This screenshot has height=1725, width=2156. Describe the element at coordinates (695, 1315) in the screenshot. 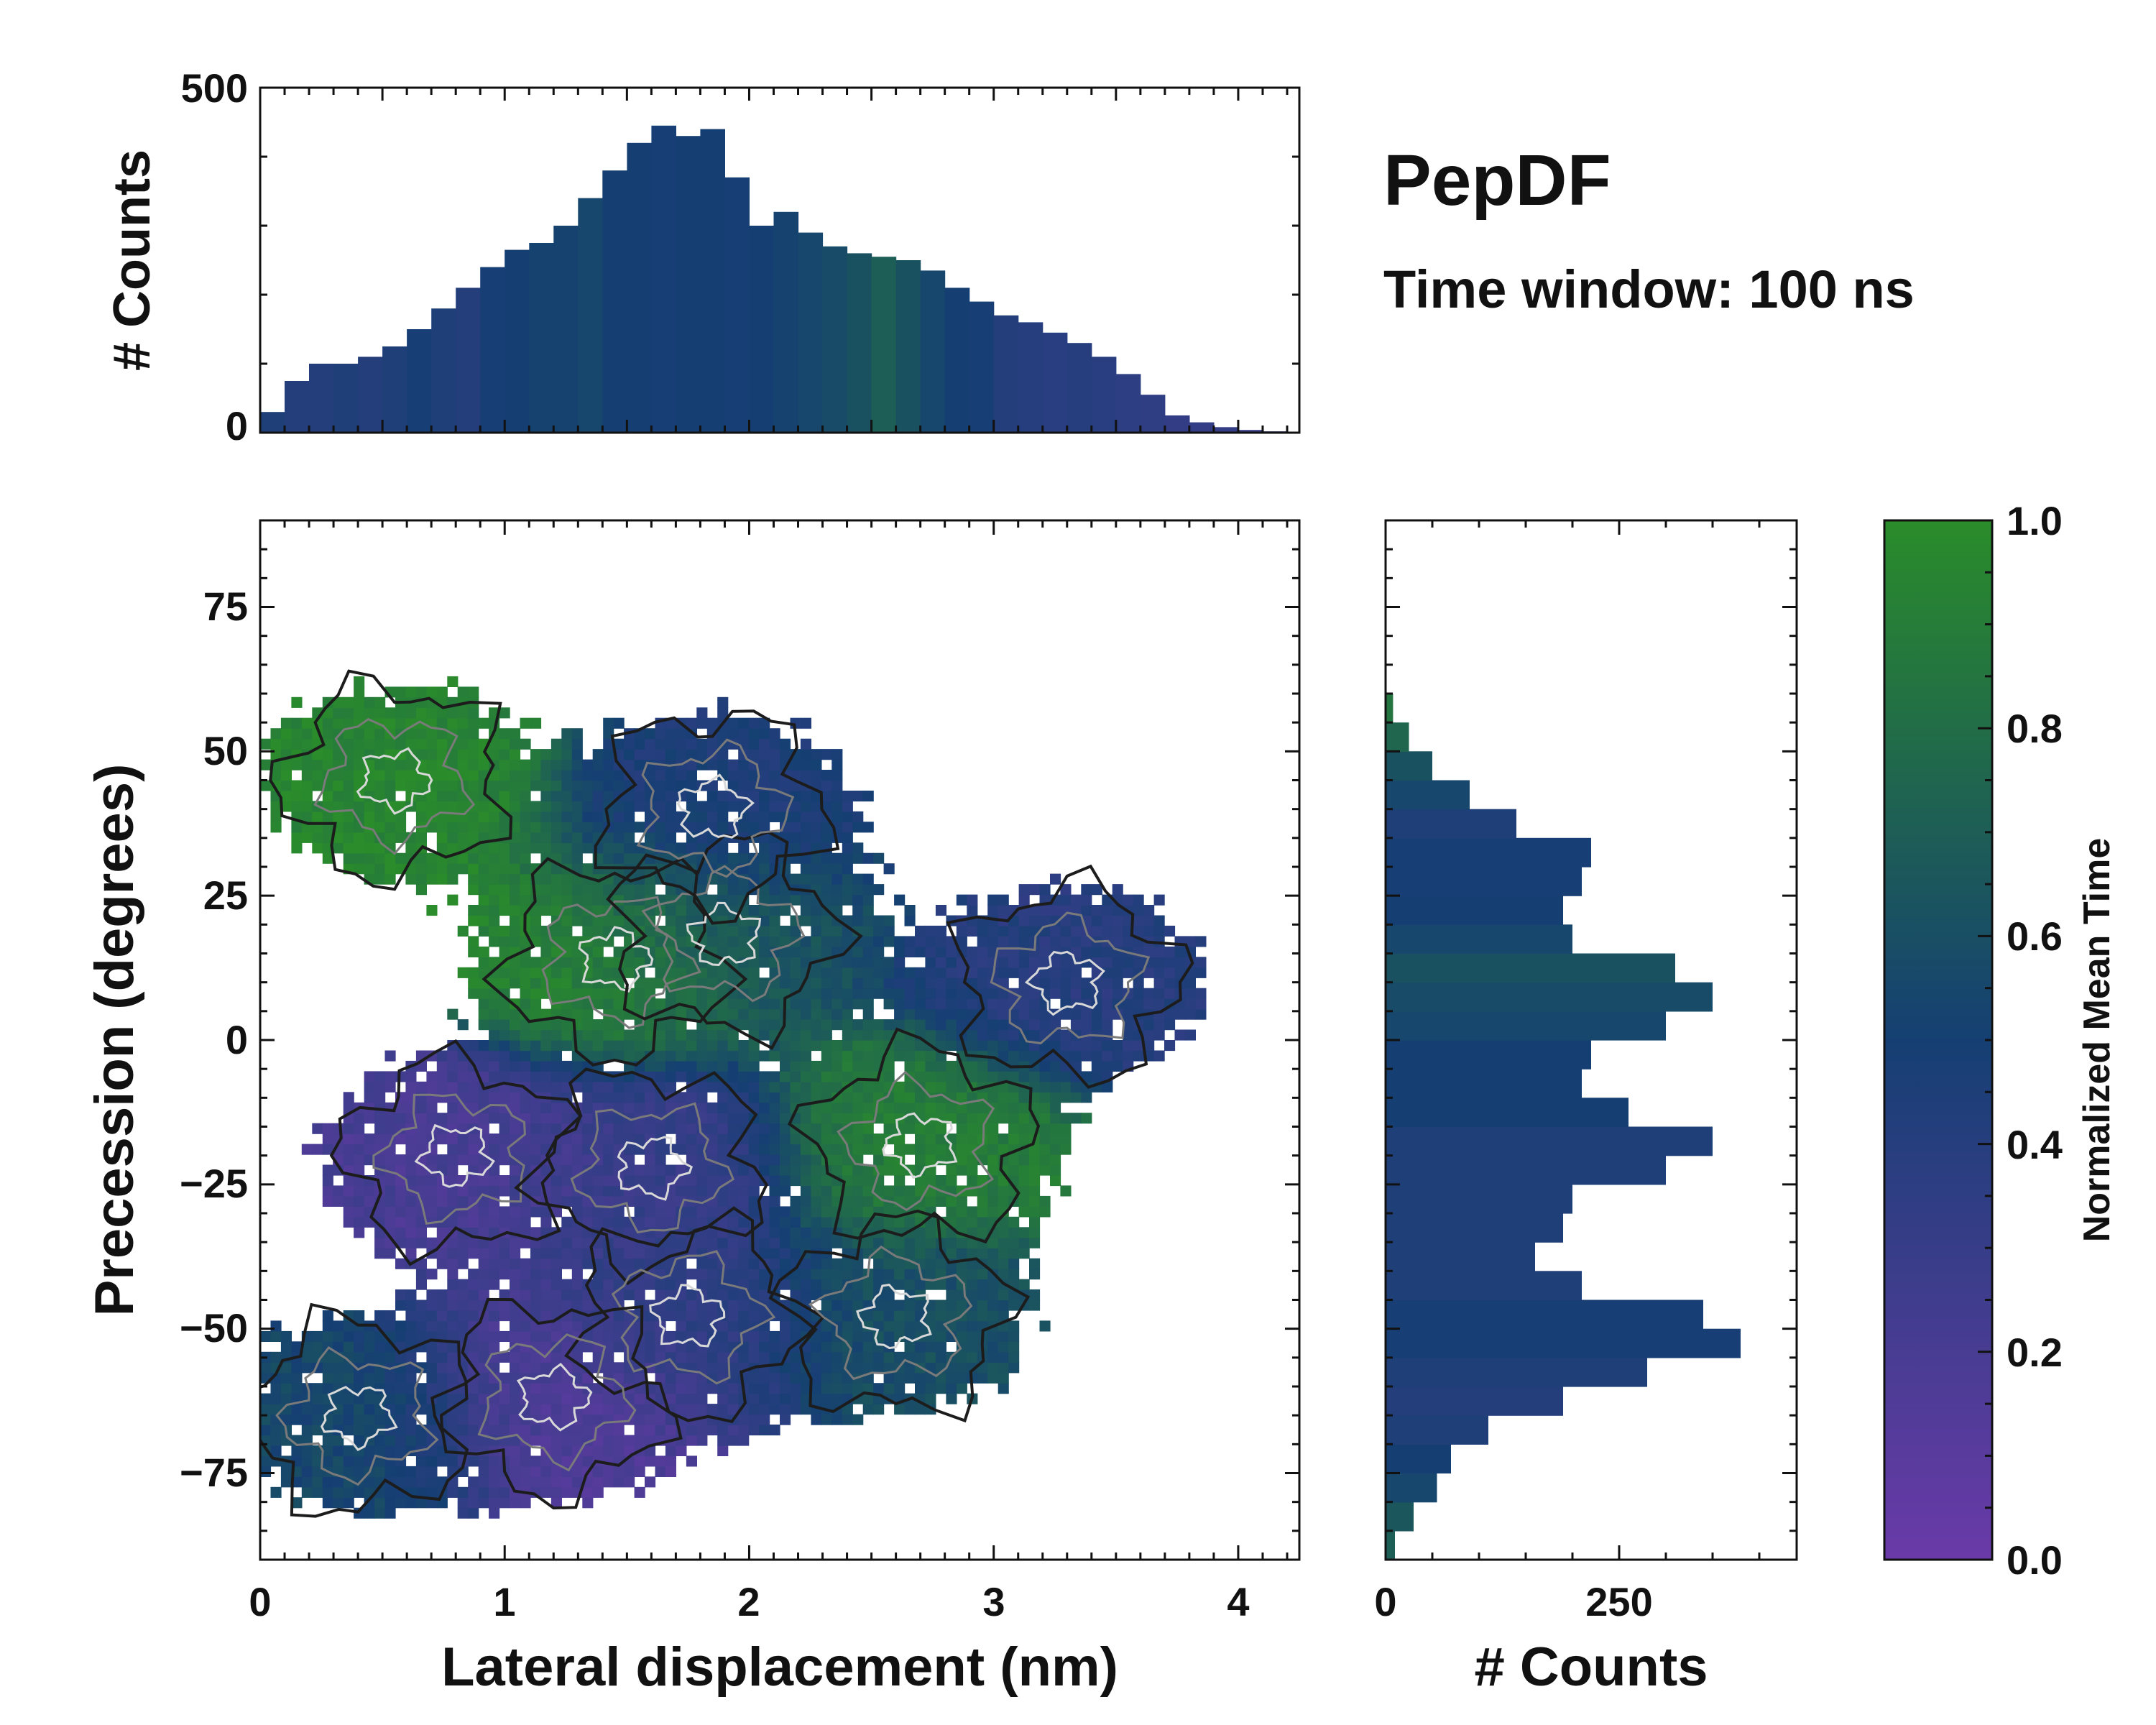

I see `contour-line` at that location.